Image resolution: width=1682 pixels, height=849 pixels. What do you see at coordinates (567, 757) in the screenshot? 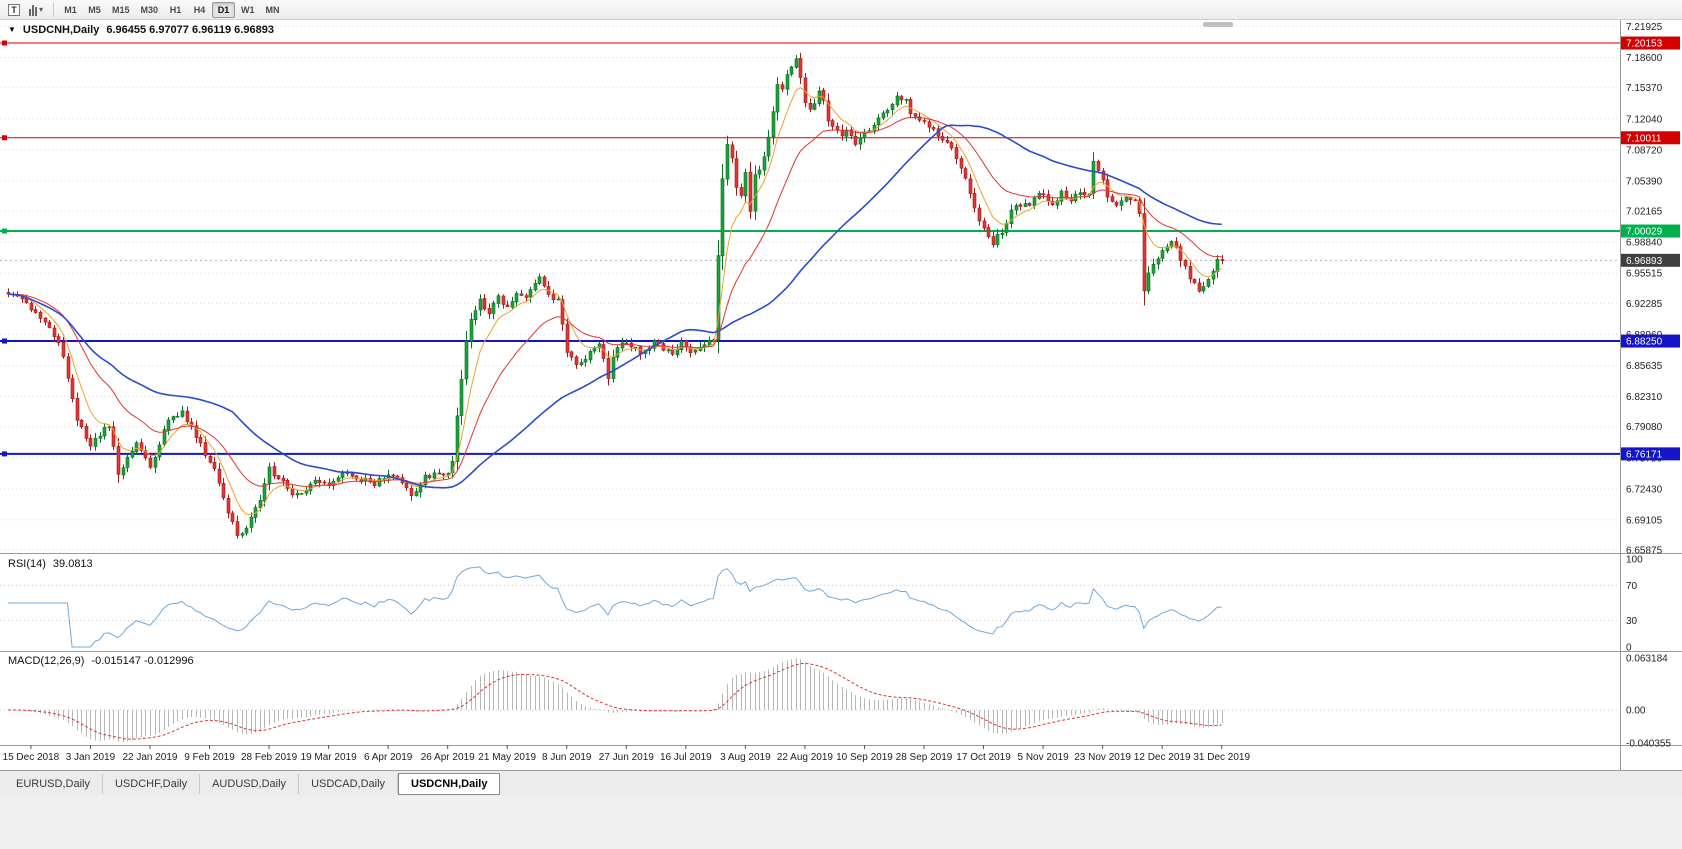
I see `date-axis-label: 8 Jun 2019` at bounding box center [567, 757].